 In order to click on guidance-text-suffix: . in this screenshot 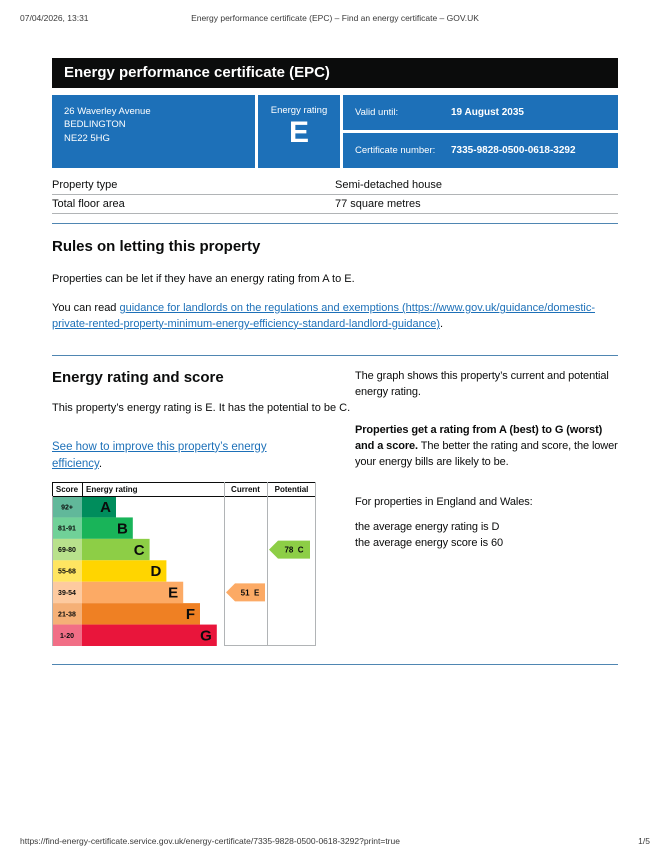, I will do `click(442, 323)`.